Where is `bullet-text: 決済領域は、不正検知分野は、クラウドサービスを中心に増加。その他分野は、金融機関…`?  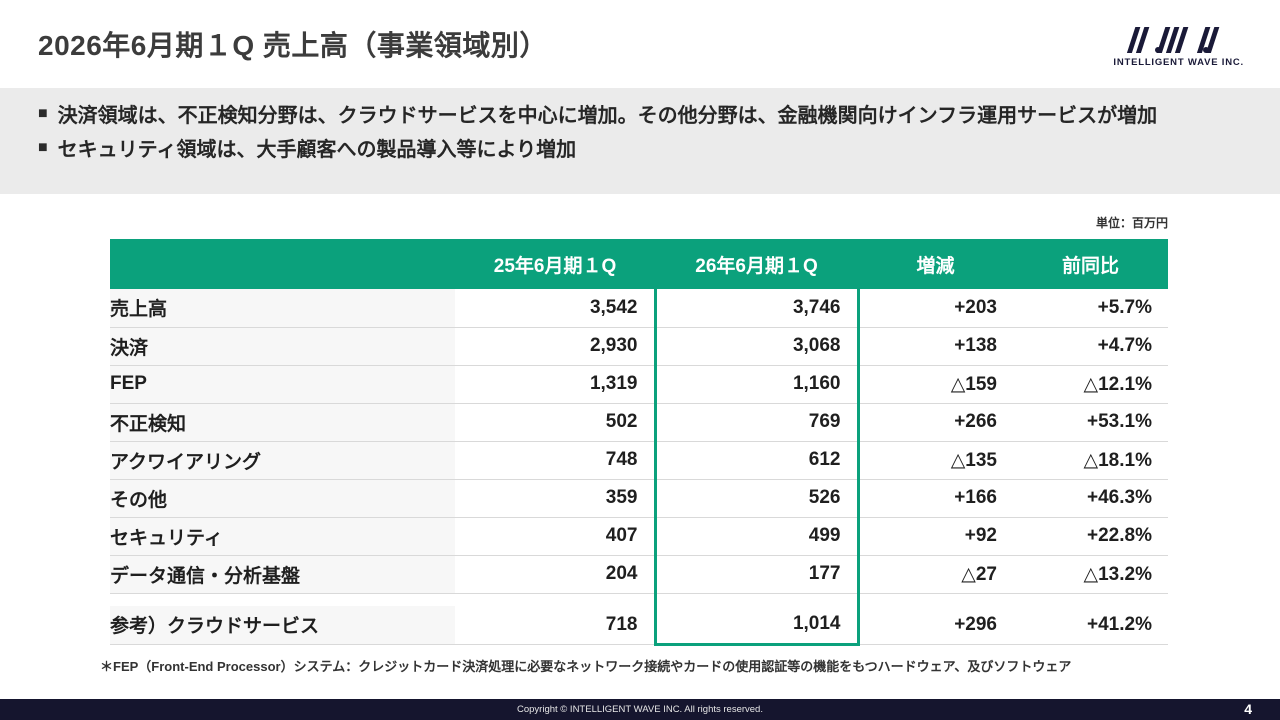 bullet-text: 決済領域は、不正検知分野は、クラウドサービスを中心に増加。その他分野は、金融機関… is located at coordinates (607, 116).